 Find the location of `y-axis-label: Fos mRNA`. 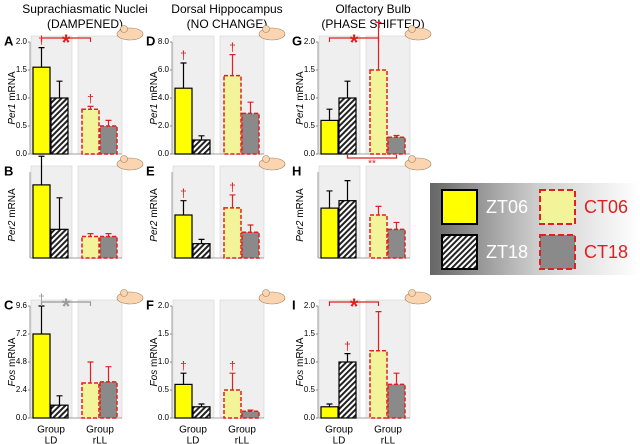

y-axis-label: Fos mRNA is located at coordinates (154, 361).